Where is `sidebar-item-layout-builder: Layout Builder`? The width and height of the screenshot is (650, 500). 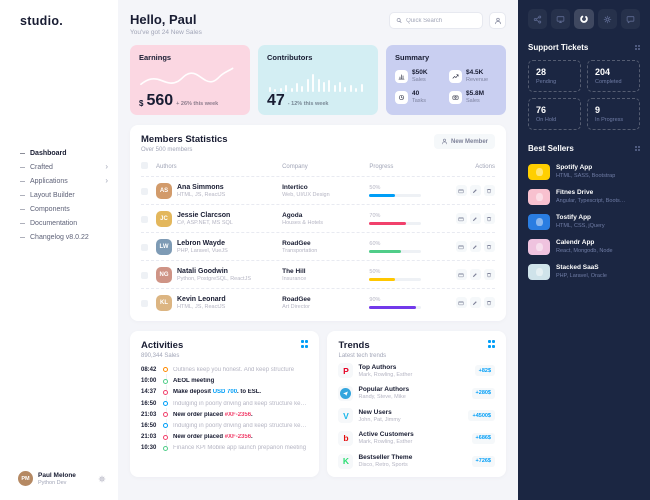
sidebar-item-layout-builder: Layout Builder is located at coordinates (59, 195).